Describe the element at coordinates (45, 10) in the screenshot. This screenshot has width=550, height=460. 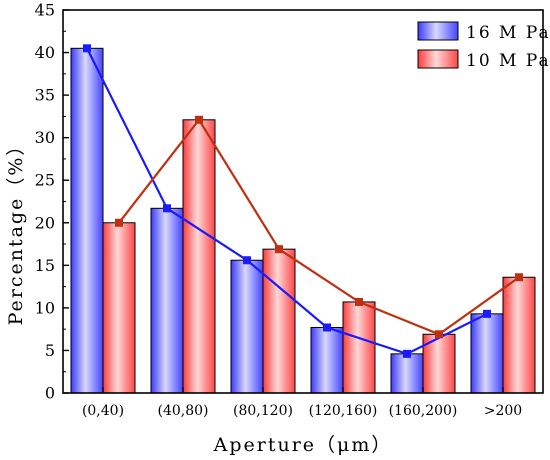
I see `y-tick-label: 45` at that location.